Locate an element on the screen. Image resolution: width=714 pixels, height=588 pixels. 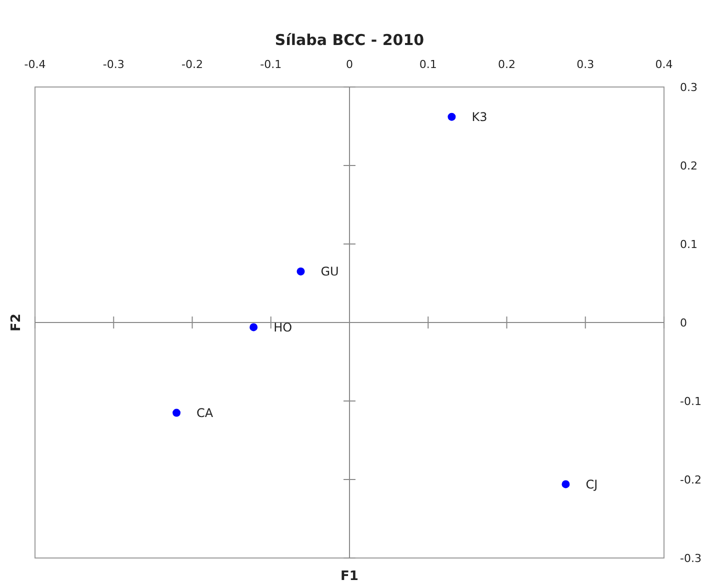
annotation: CJ is located at coordinates (592, 484).